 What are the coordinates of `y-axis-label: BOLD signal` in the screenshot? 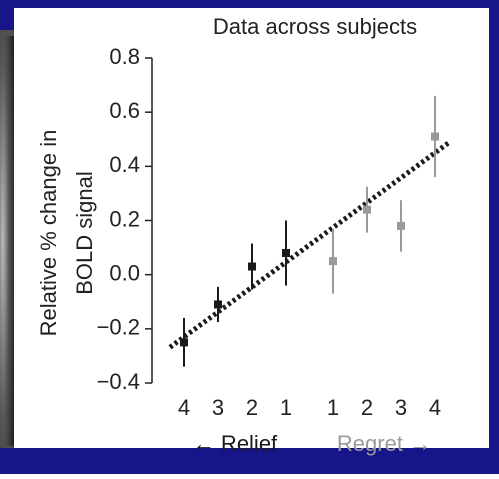 It's located at (84, 233).